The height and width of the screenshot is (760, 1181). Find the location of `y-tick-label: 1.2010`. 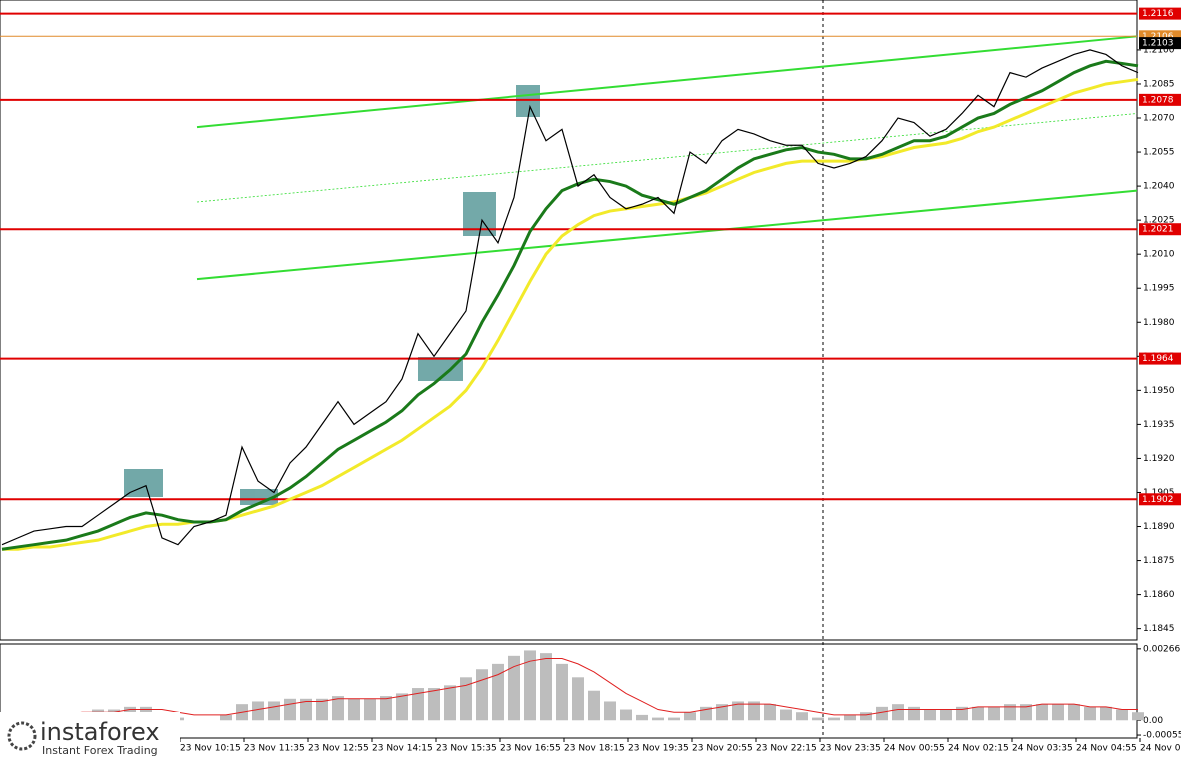

y-tick-label: 1.2010 is located at coordinates (1159, 255).